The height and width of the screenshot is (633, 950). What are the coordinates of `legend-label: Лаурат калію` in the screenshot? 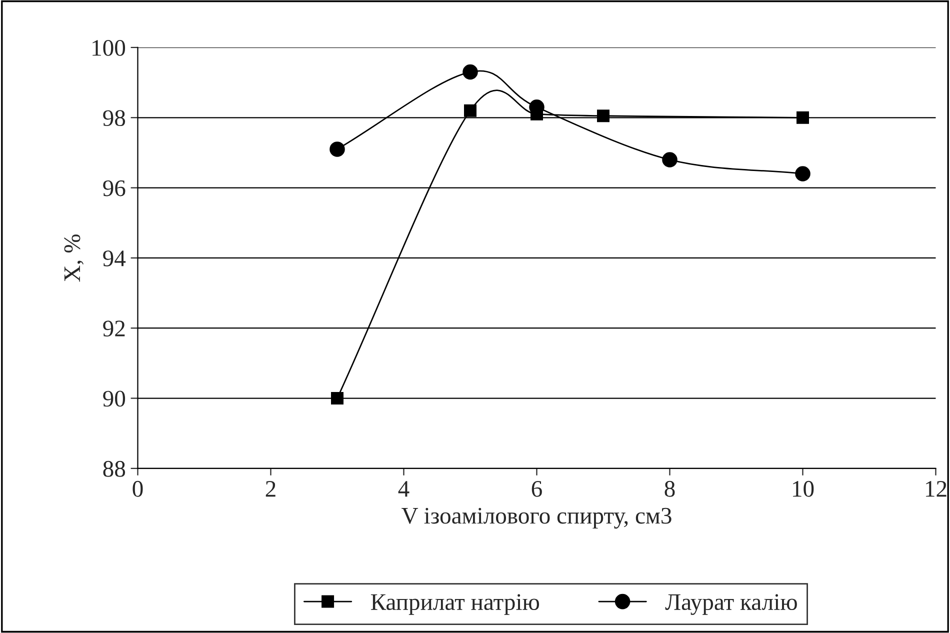 It's located at (731, 604).